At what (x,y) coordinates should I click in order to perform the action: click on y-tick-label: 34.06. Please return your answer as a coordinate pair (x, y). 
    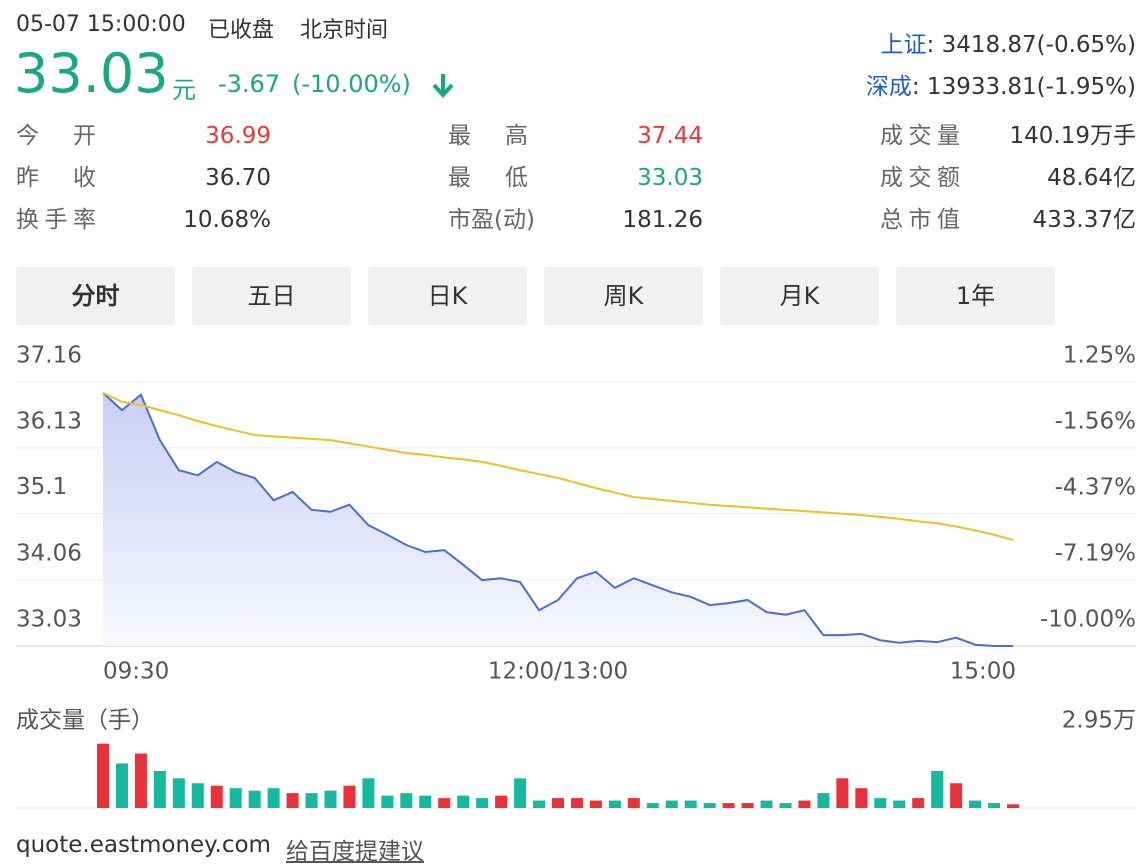
    Looking at the image, I should click on (49, 554).